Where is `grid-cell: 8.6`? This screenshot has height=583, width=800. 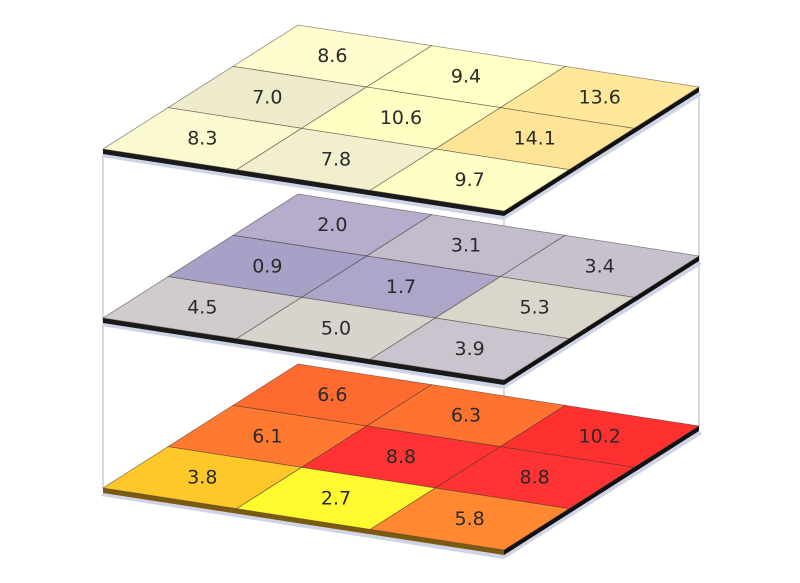 grid-cell: 8.6 is located at coordinates (332, 56).